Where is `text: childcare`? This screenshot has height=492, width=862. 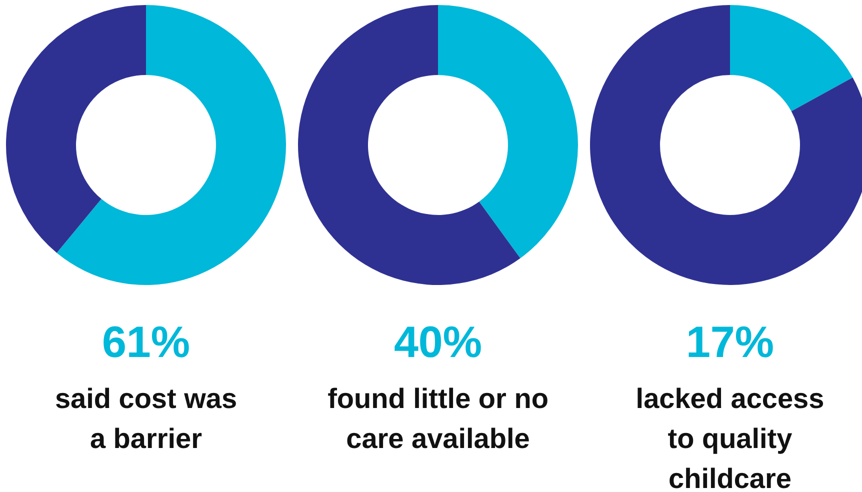 text: childcare is located at coordinates (730, 477).